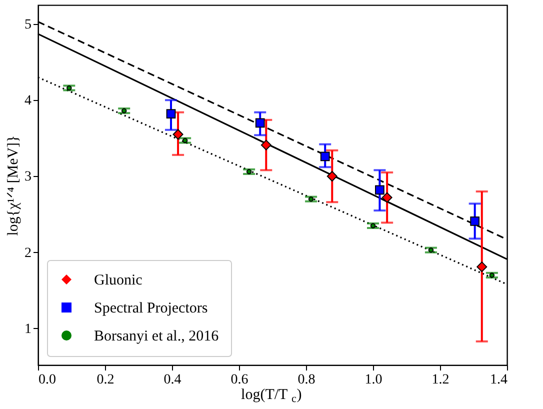  Describe the element at coordinates (28, 177) in the screenshot. I see `y-tick-label: 3` at that location.